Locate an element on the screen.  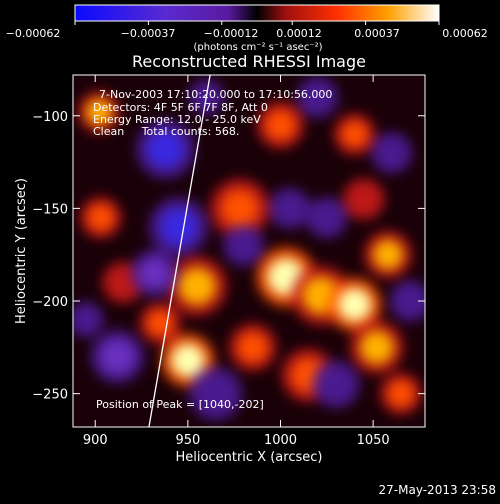
chart-title: Reconstructed RHESSI Image is located at coordinates (249, 61).